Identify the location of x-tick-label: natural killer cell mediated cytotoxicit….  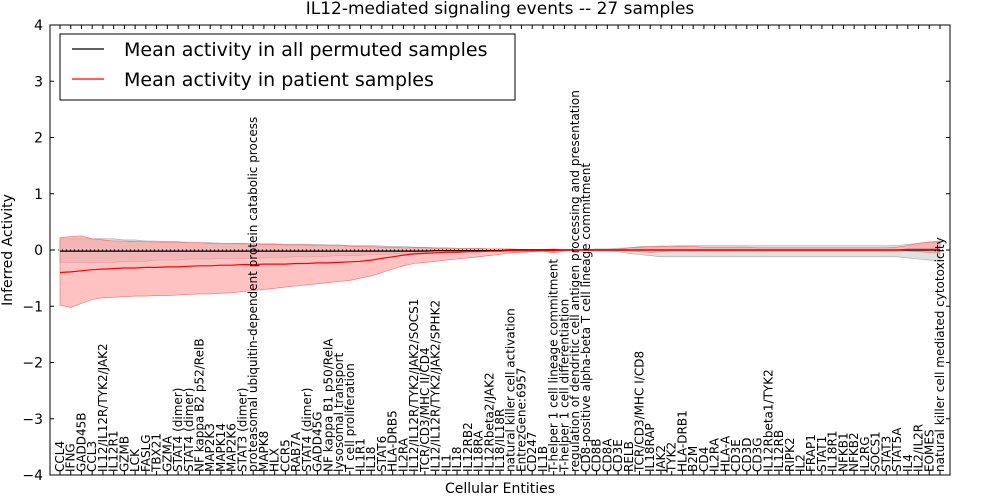
(940, 354).